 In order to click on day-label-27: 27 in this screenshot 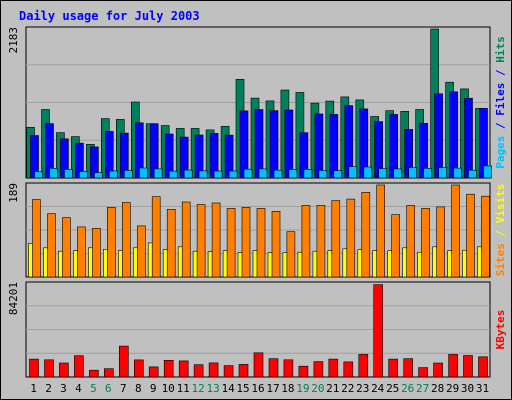, I will do `click(422, 388)`.